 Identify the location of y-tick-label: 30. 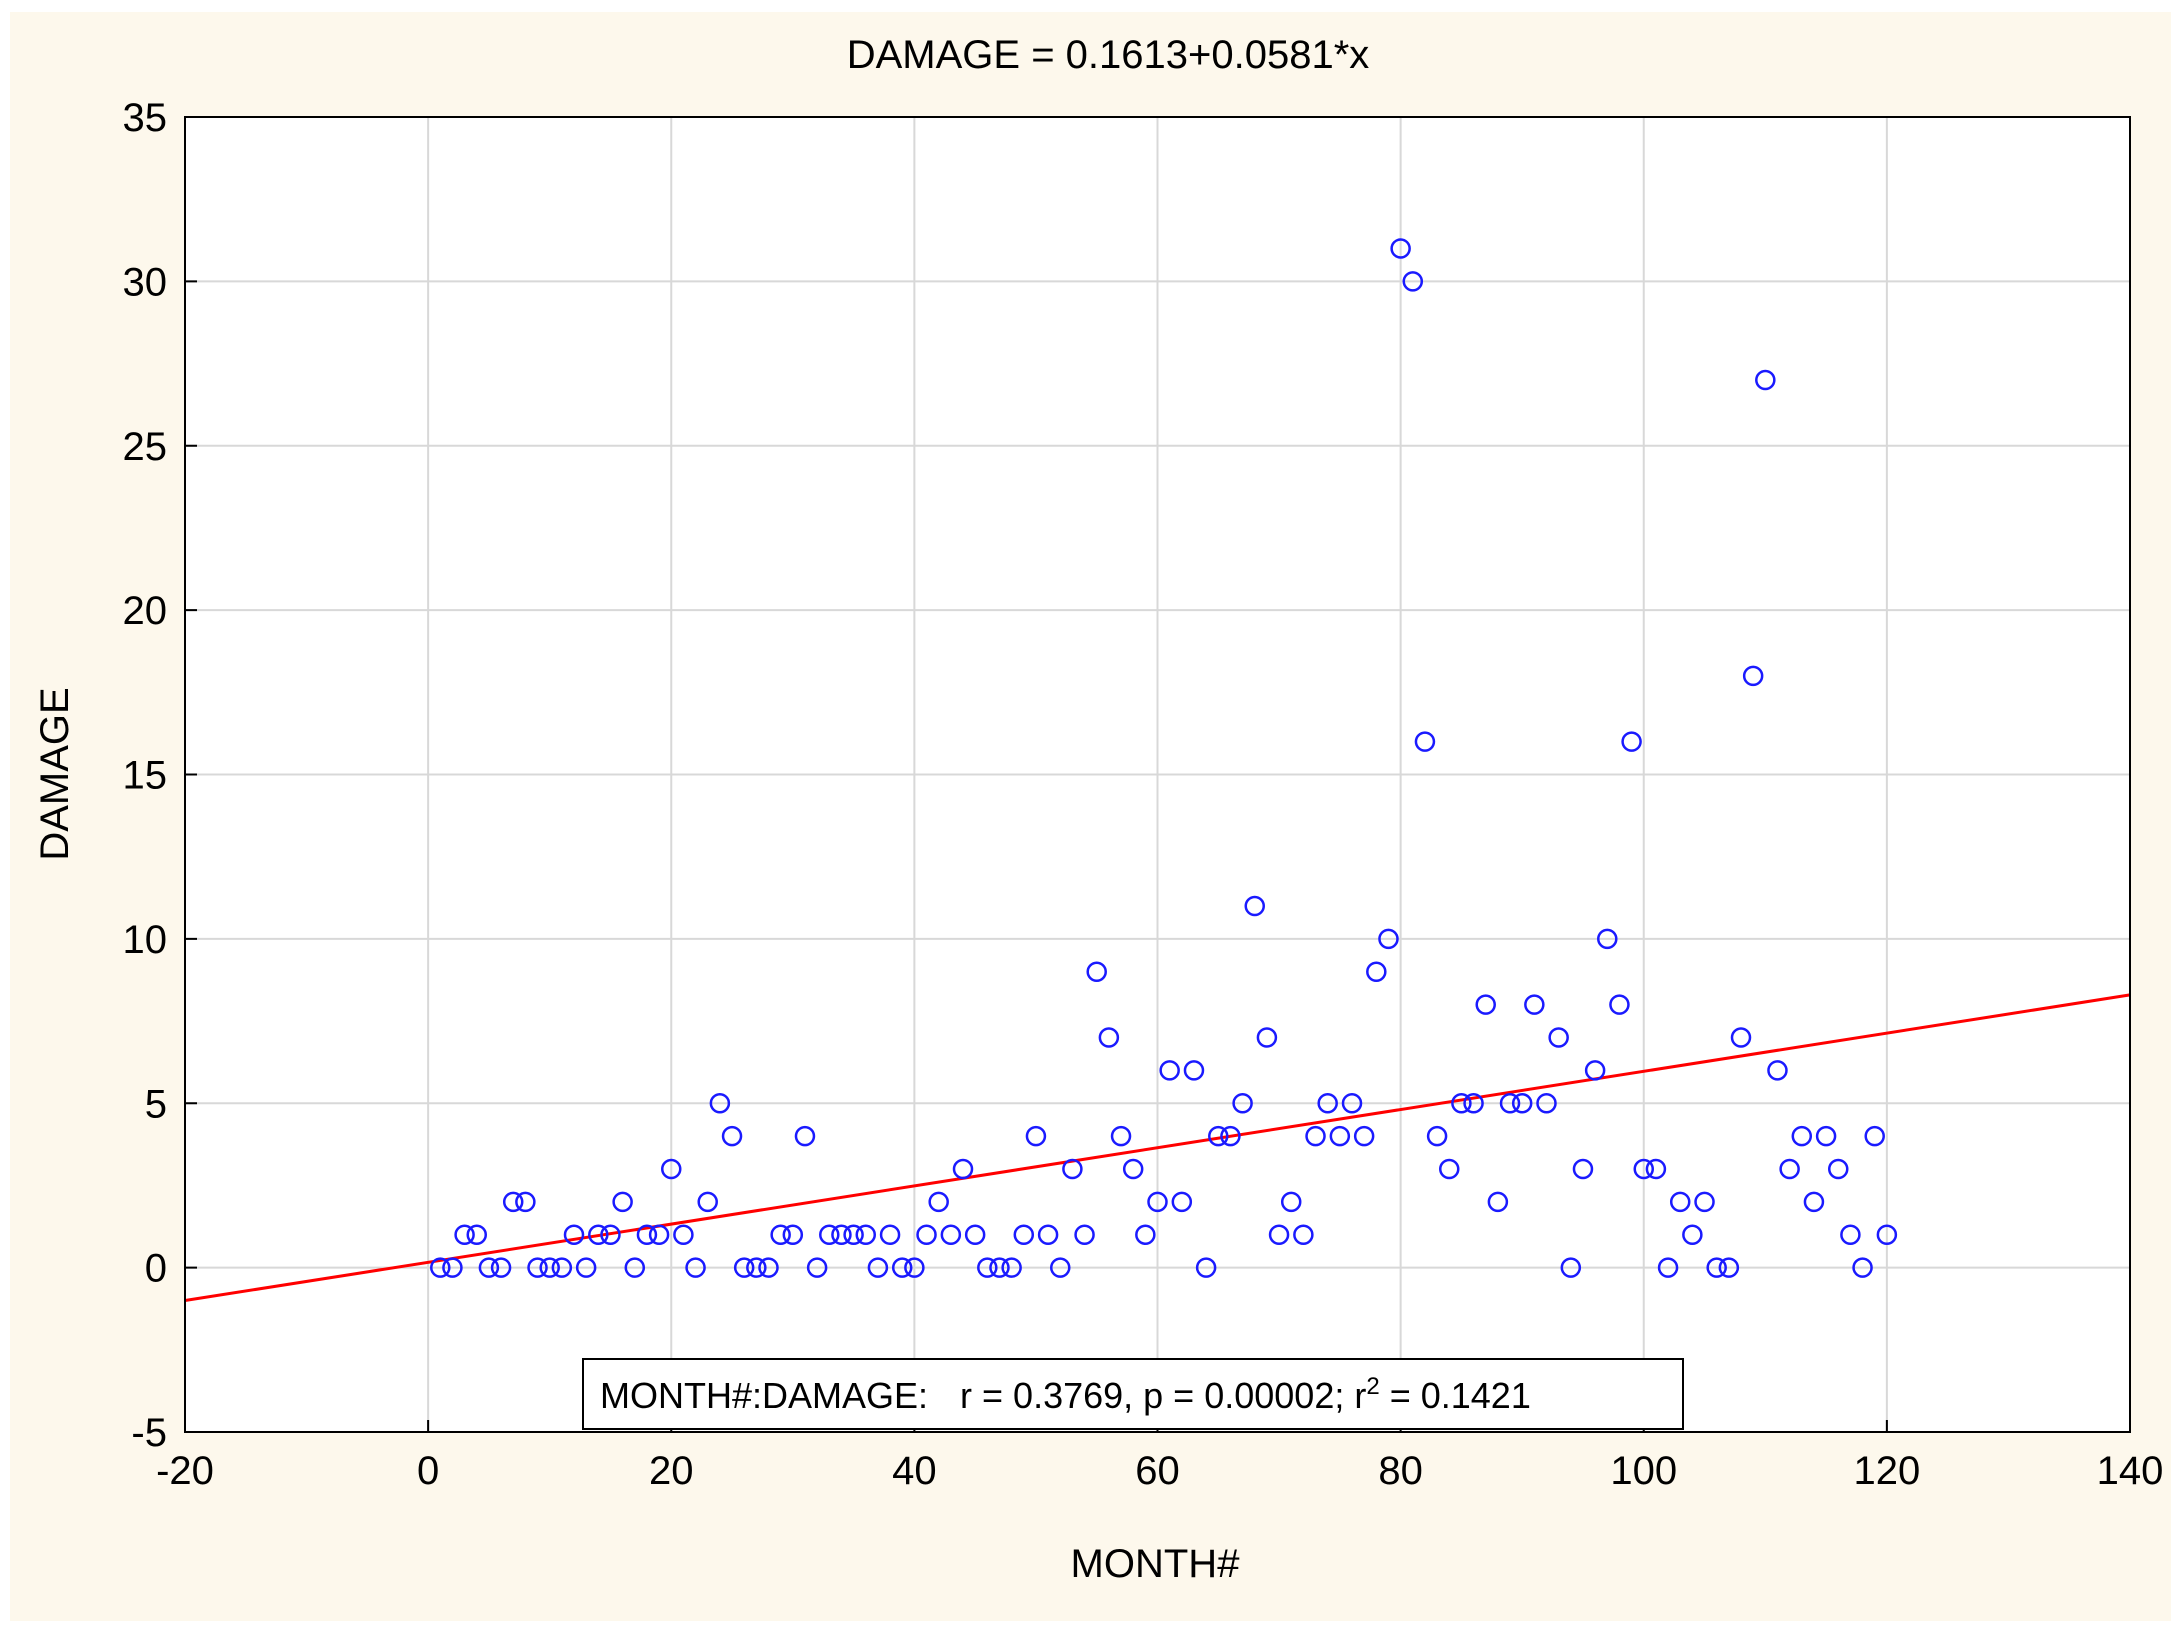
(145, 282).